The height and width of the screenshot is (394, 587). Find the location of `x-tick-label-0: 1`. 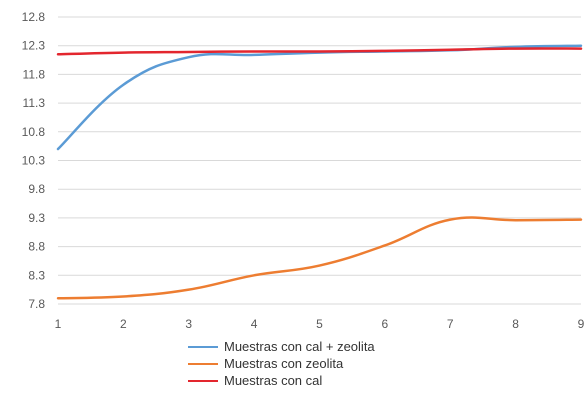

x-tick-label-0: 1 is located at coordinates (58, 324).